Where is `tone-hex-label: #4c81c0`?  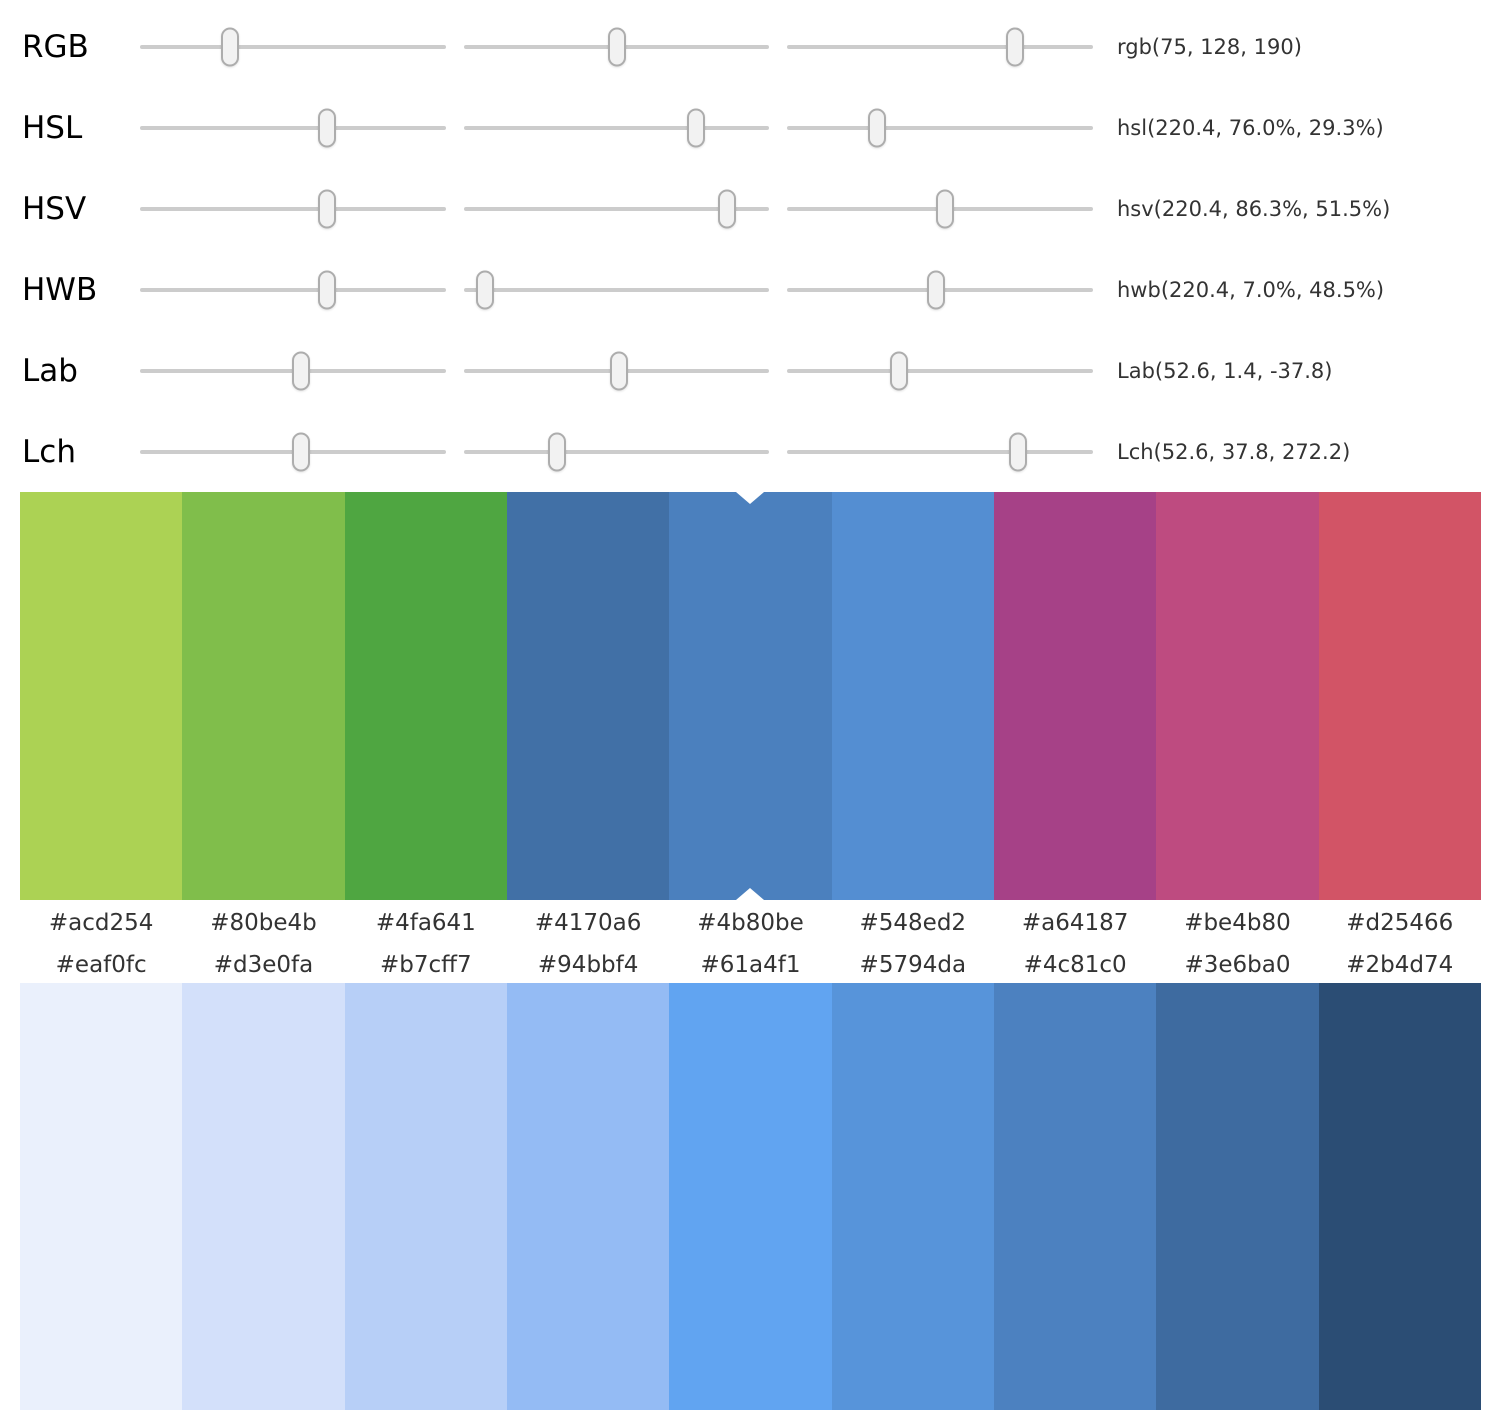
tone-hex-label: #4c81c0 is located at coordinates (1075, 964).